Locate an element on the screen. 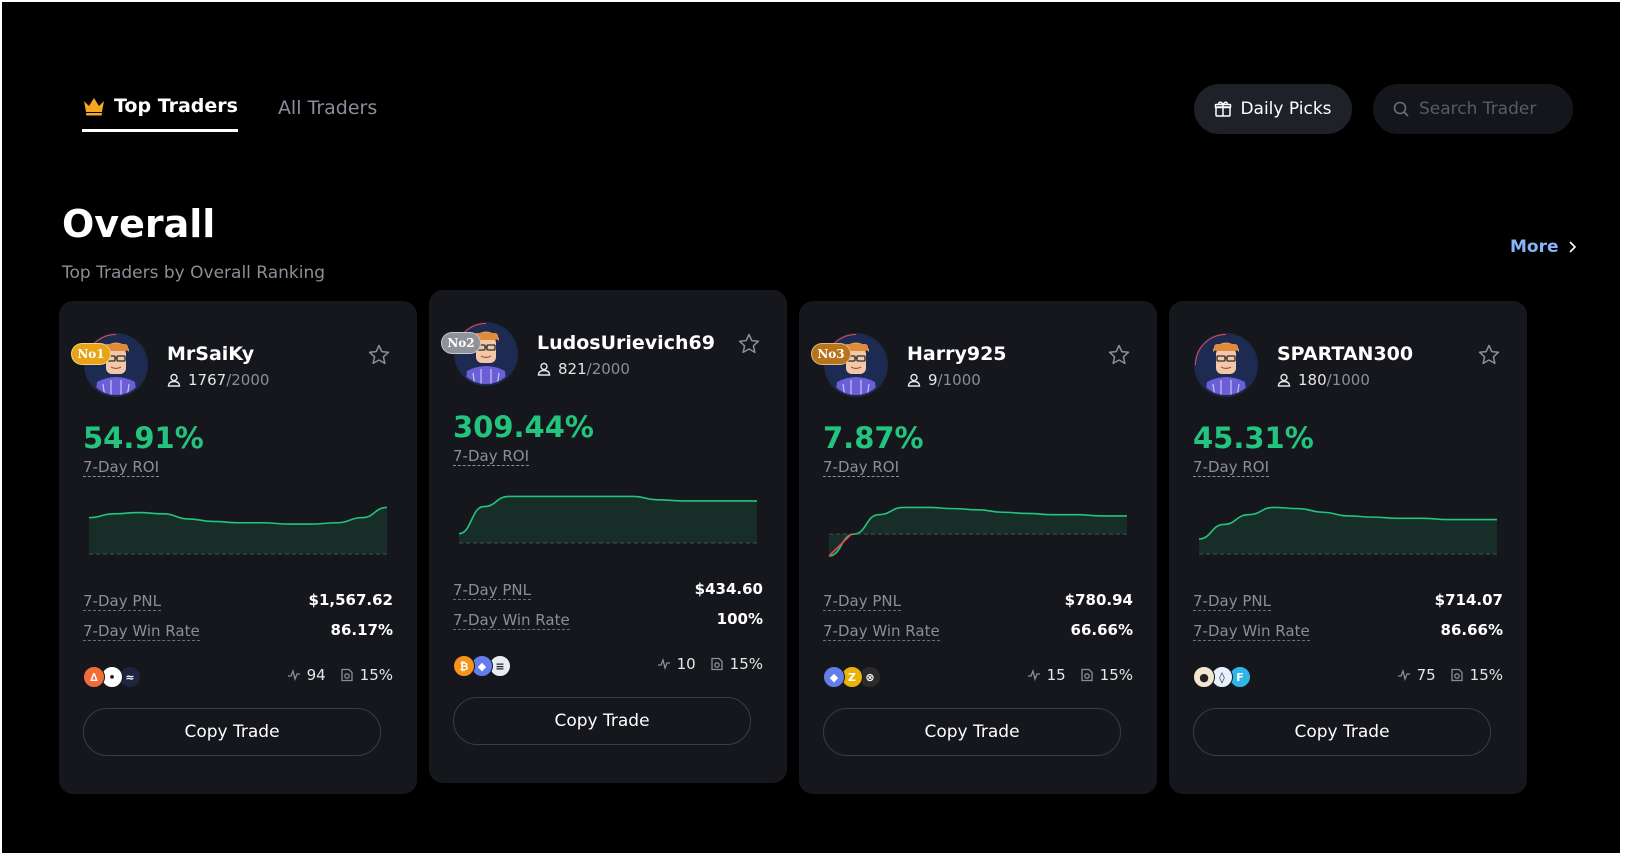 The image size is (1625, 856). more-label: More is located at coordinates (1534, 247).